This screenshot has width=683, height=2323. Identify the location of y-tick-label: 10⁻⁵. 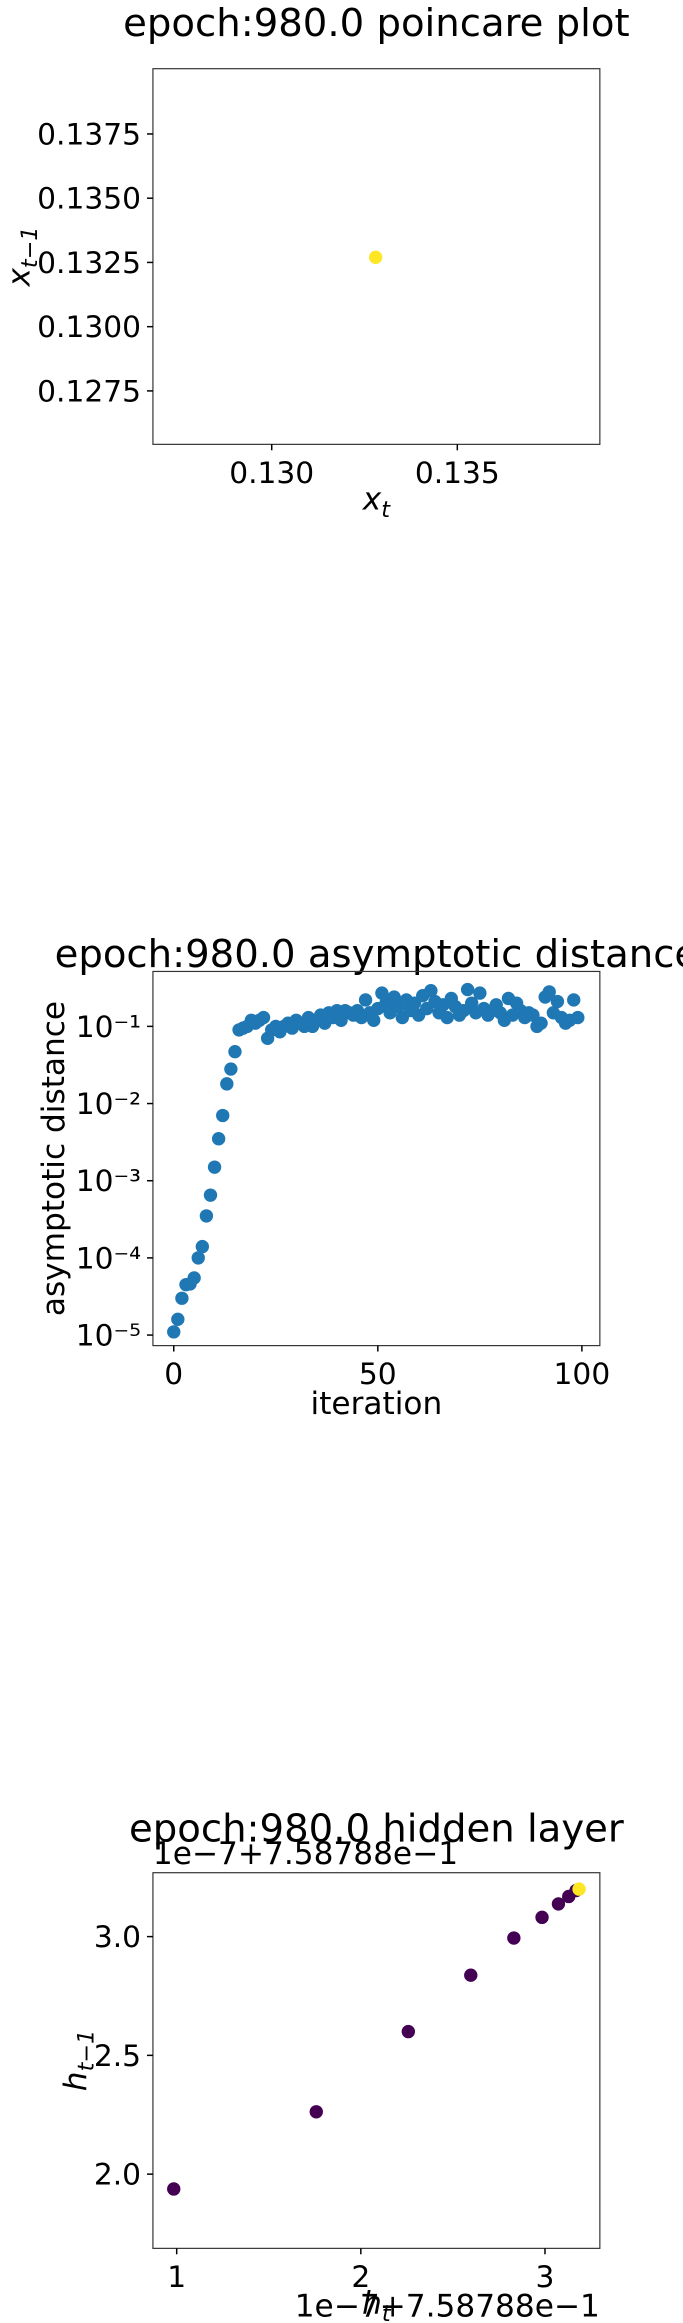
(108, 1335).